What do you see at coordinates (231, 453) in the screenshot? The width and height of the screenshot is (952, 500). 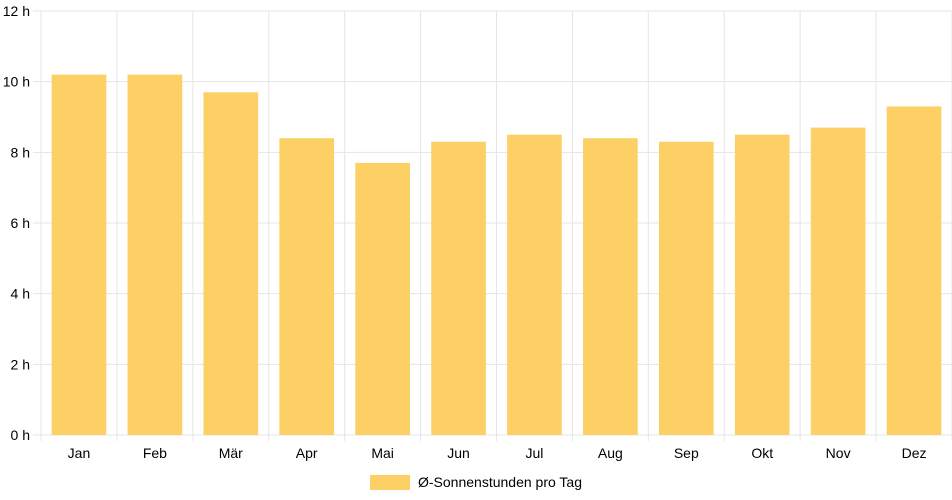 I see `x-tick-label: Mär` at bounding box center [231, 453].